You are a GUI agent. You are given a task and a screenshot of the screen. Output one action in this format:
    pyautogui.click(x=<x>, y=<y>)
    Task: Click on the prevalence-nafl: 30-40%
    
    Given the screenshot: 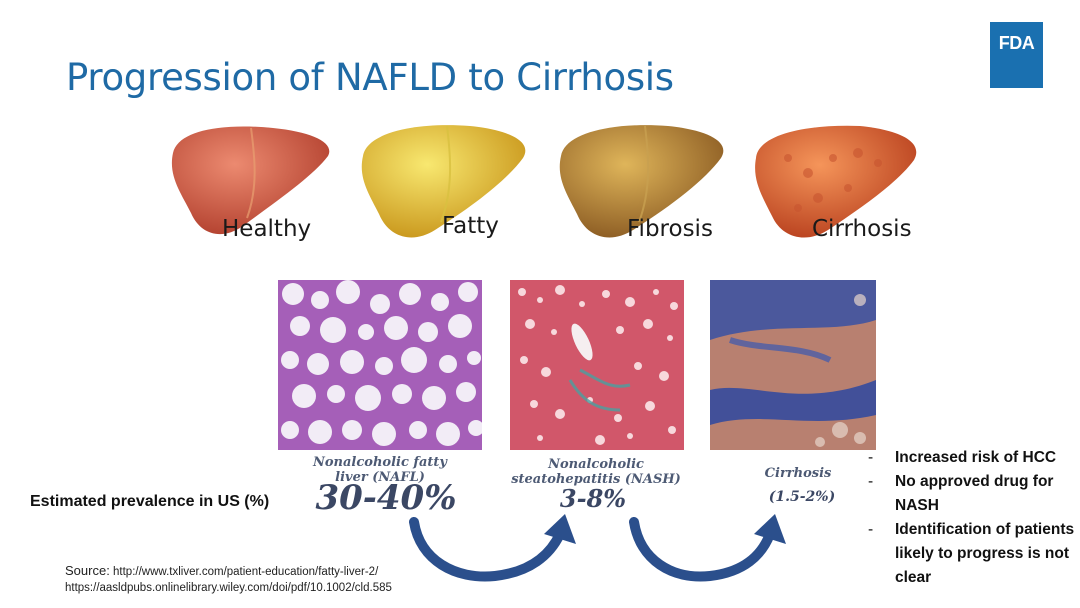 What is the action you would take?
    pyautogui.click(x=386, y=498)
    